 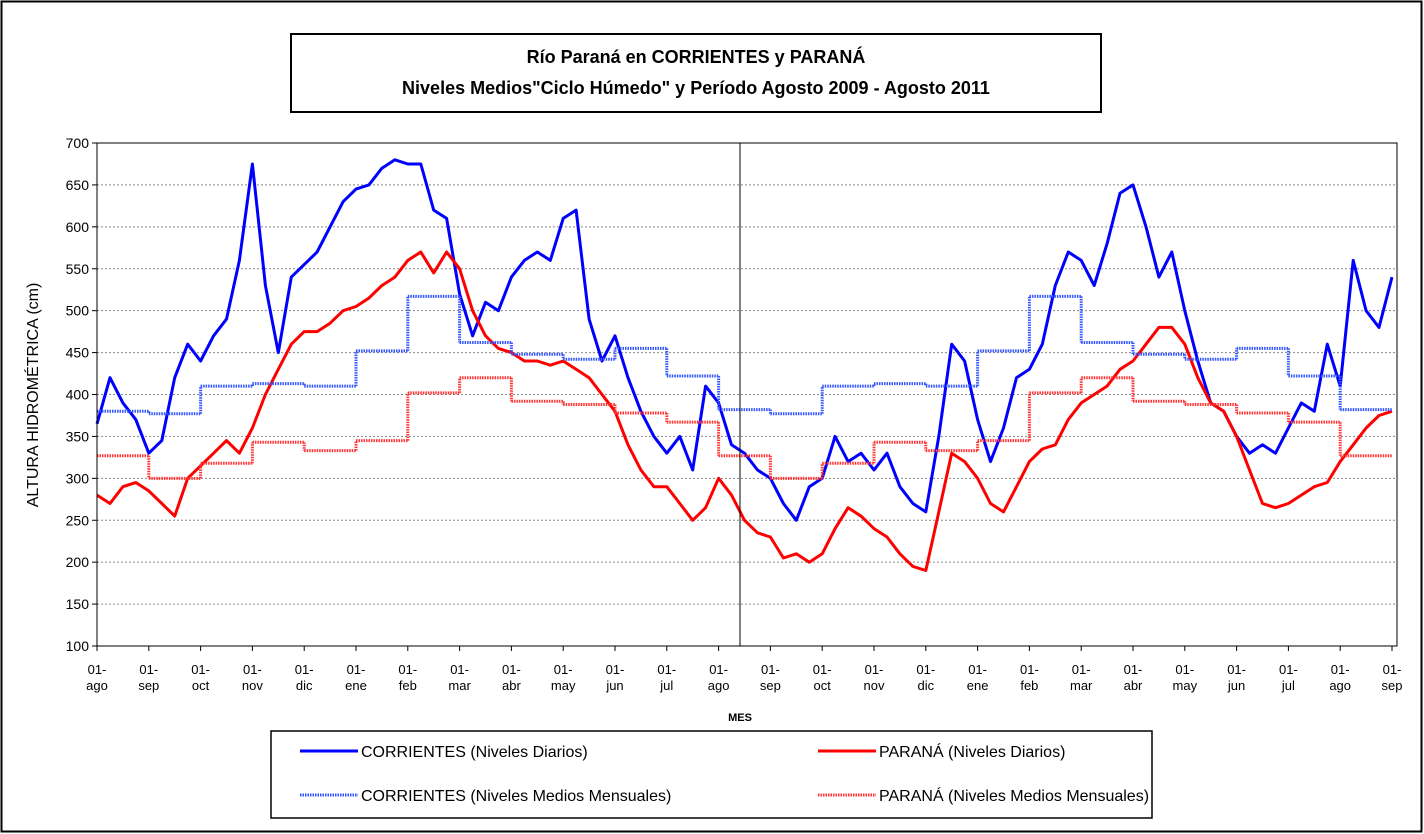 I want to click on y-tick-label: 250, so click(x=78, y=520).